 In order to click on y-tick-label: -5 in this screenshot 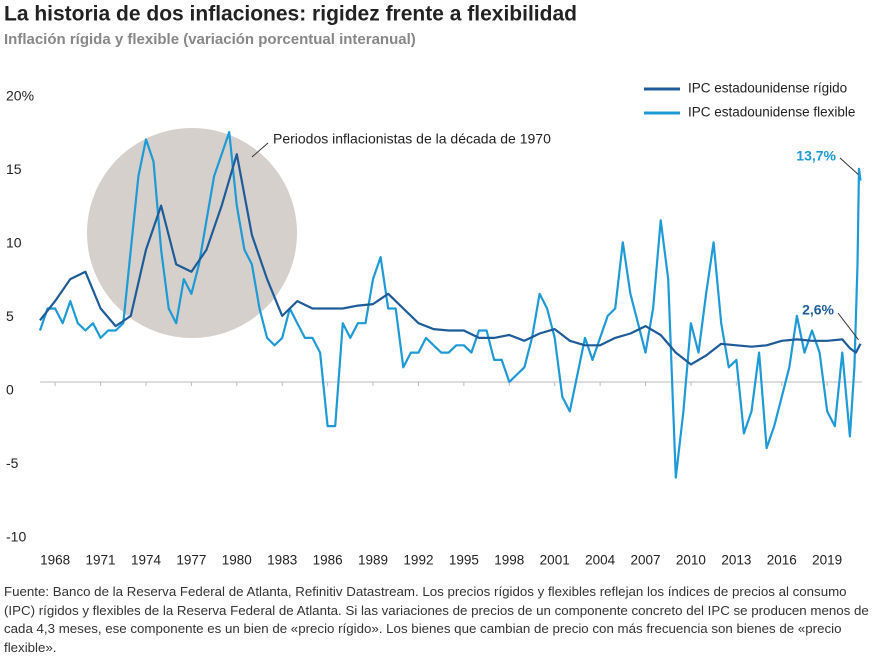, I will do `click(12, 463)`.